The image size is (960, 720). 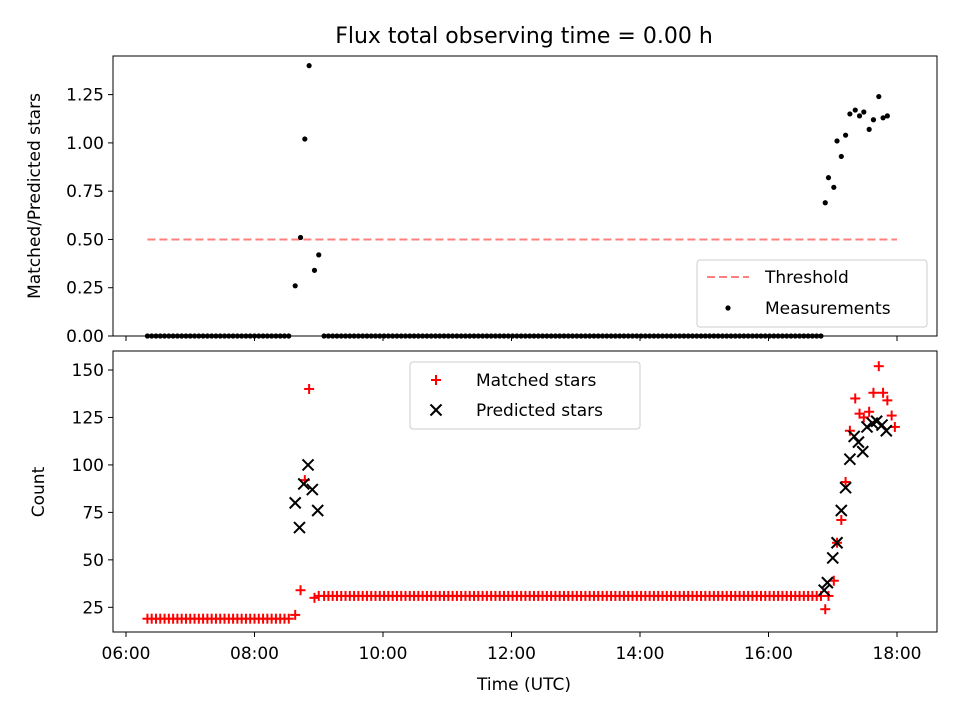 I want to click on bottom-y-tick-label: 125, so click(x=88, y=418).